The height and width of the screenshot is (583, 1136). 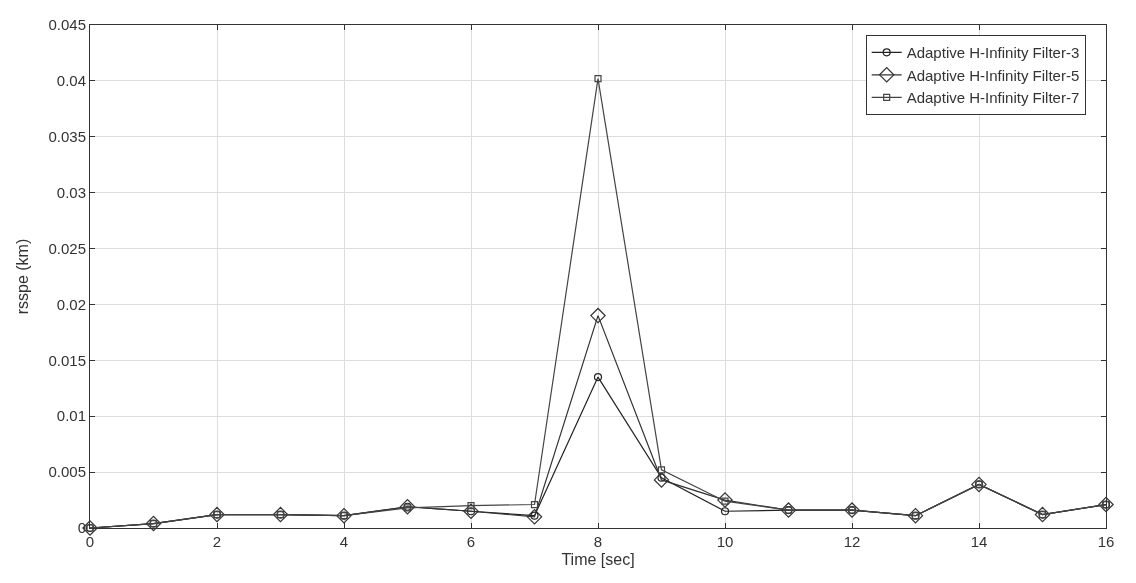 I want to click on legend-label: Adaptive H-Infinity Filter-5, so click(x=993, y=75).